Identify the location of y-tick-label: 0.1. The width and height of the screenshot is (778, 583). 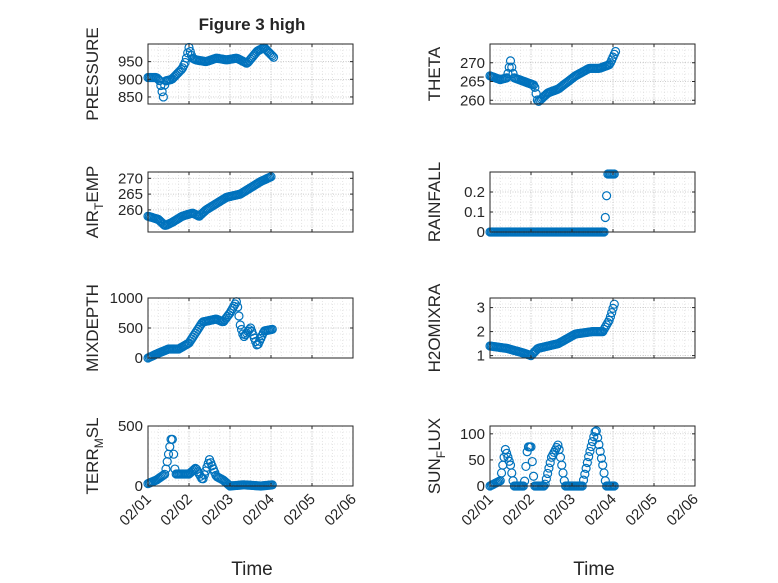
(474, 212).